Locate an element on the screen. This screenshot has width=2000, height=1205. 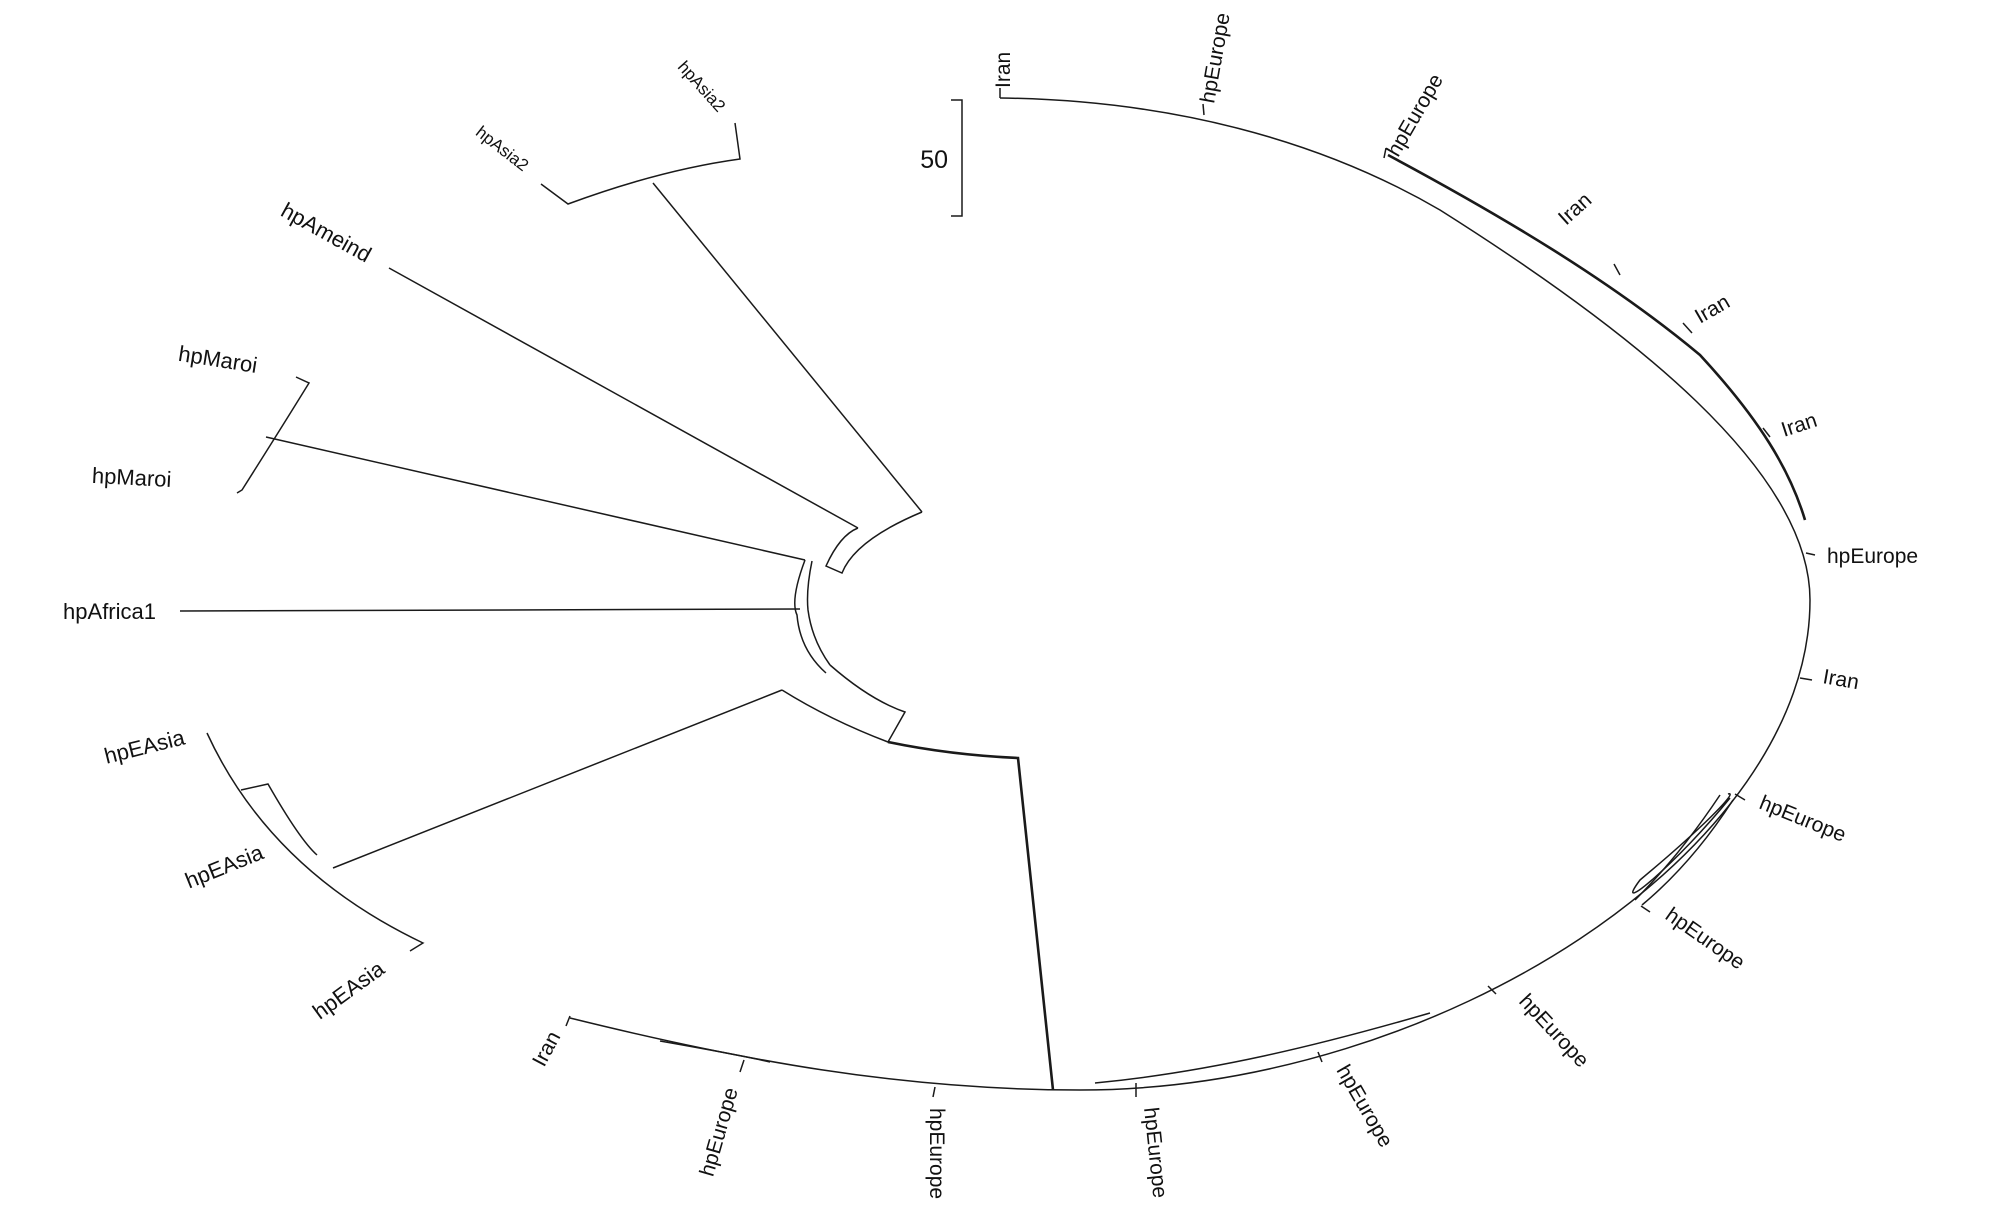
leaf-hpeurope-7: hpEurope is located at coordinates (1364, 1106).